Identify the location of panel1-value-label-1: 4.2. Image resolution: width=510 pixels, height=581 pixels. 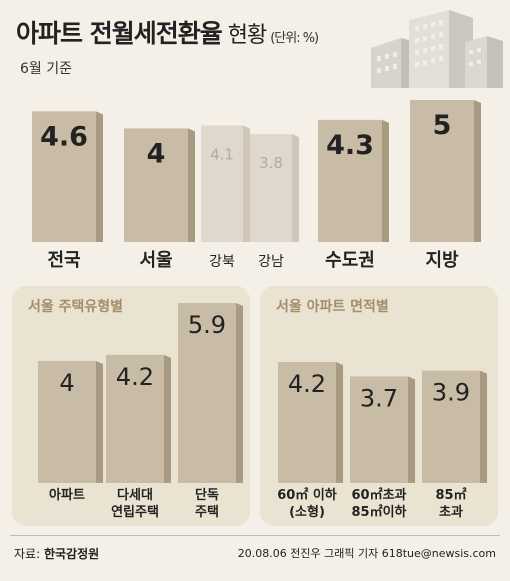
(135, 377).